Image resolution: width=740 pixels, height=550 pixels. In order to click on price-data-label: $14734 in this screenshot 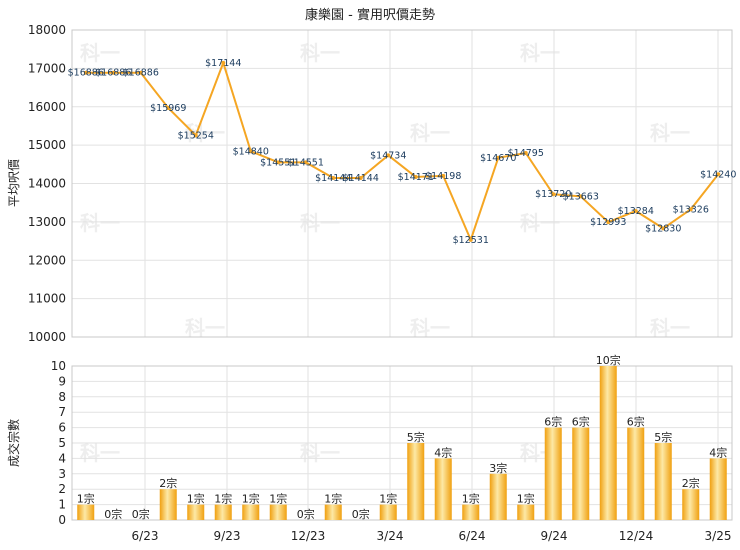, I will do `click(388, 155)`.